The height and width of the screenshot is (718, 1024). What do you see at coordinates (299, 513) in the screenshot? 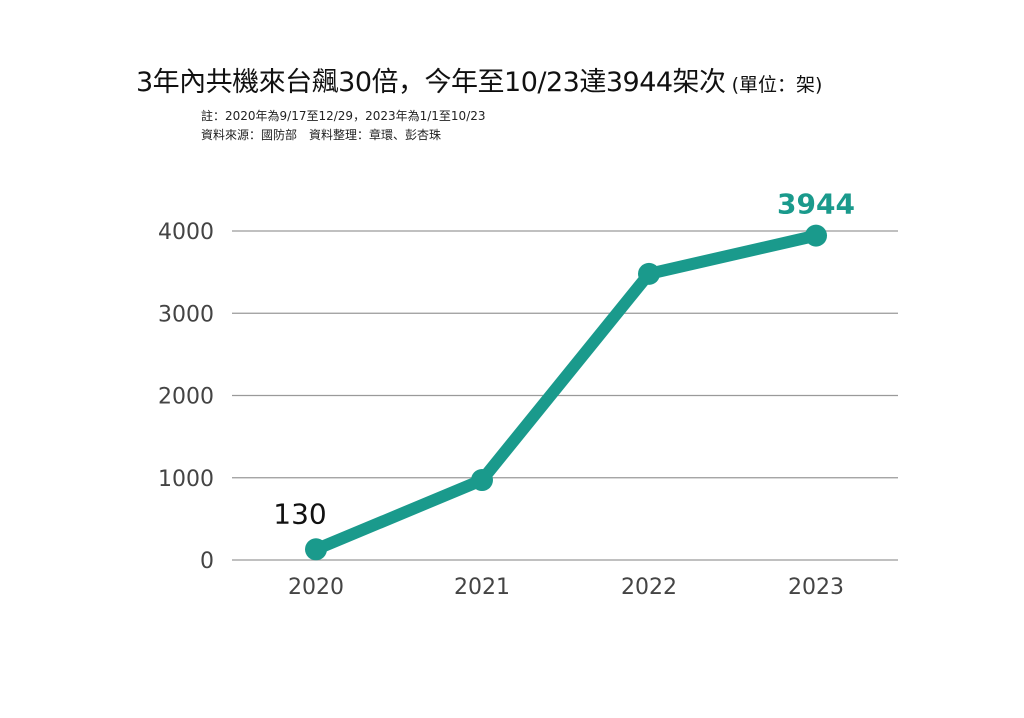
I see `data-label-2020: 130` at bounding box center [299, 513].